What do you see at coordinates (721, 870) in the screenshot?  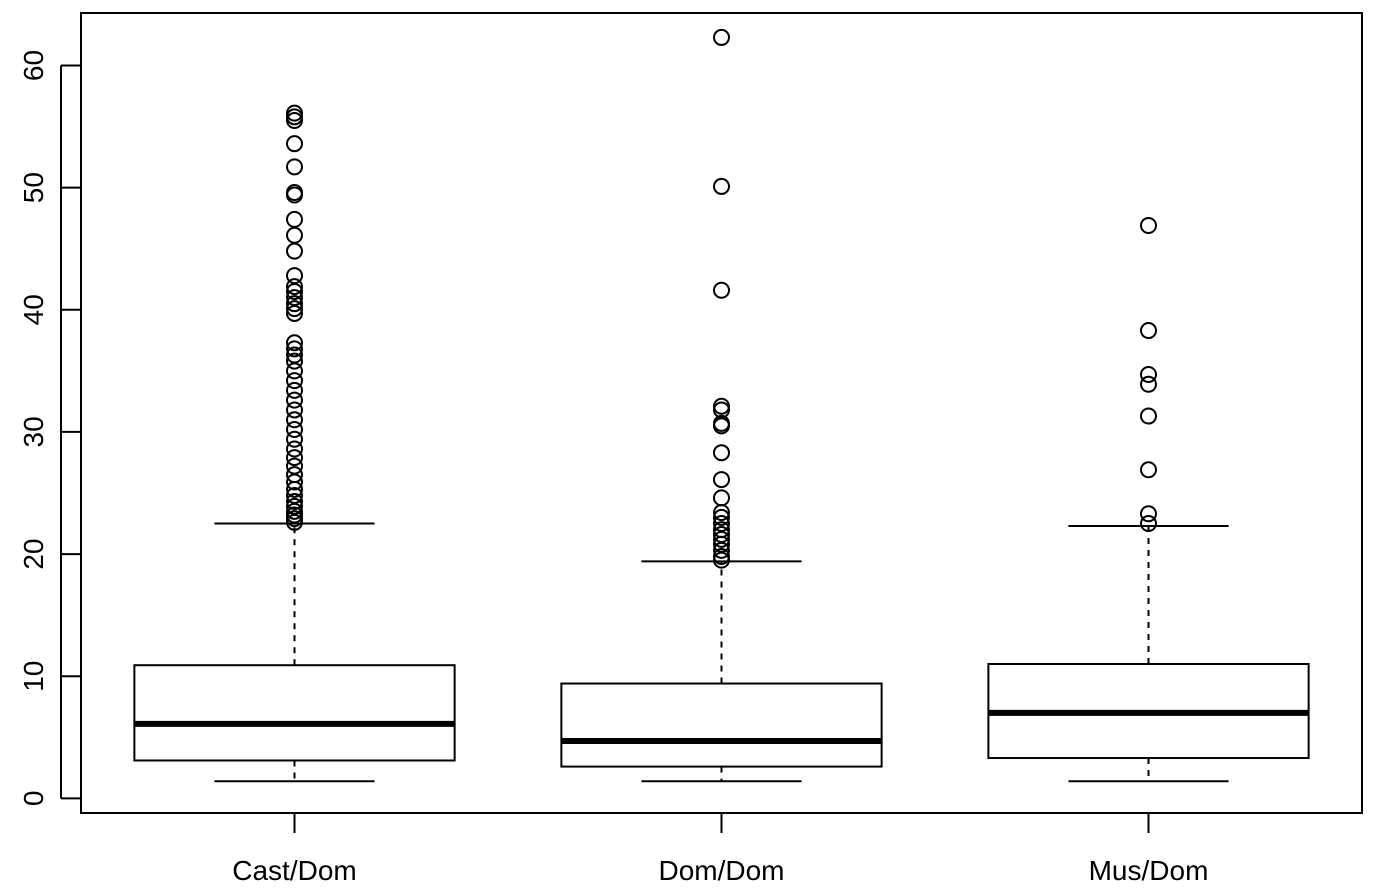 I see `x-tick-label: Dom/Dom` at bounding box center [721, 870].